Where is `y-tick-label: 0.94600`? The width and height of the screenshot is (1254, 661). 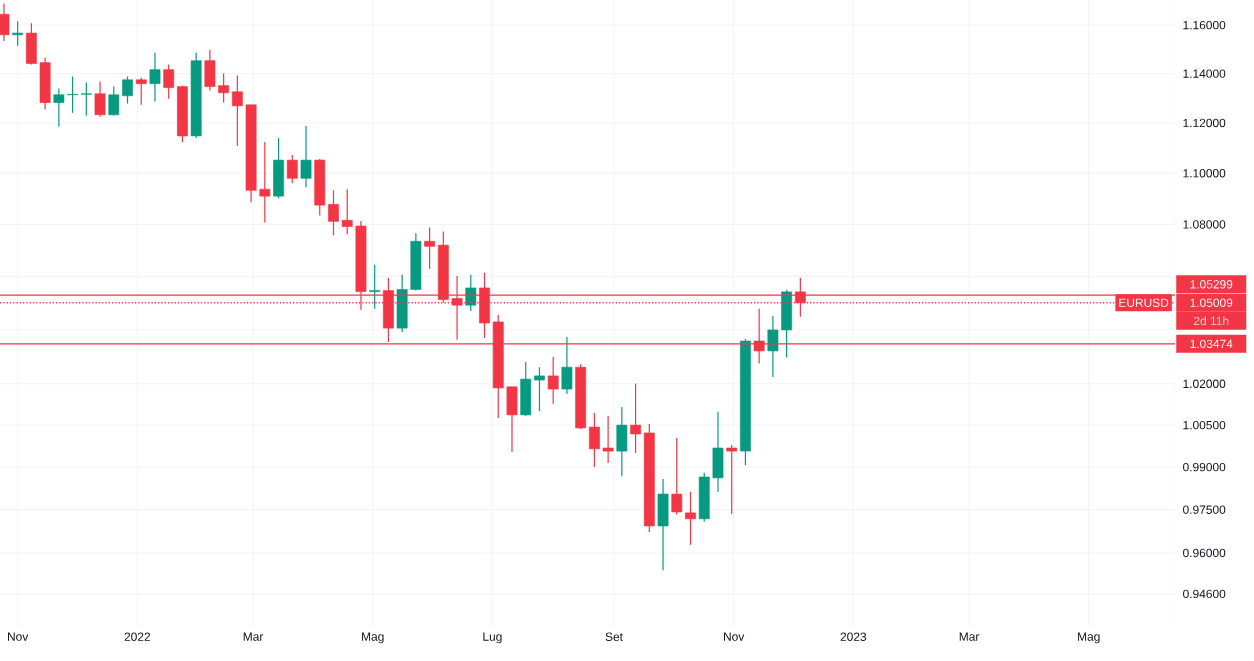
y-tick-label: 0.94600 is located at coordinates (1204, 594).